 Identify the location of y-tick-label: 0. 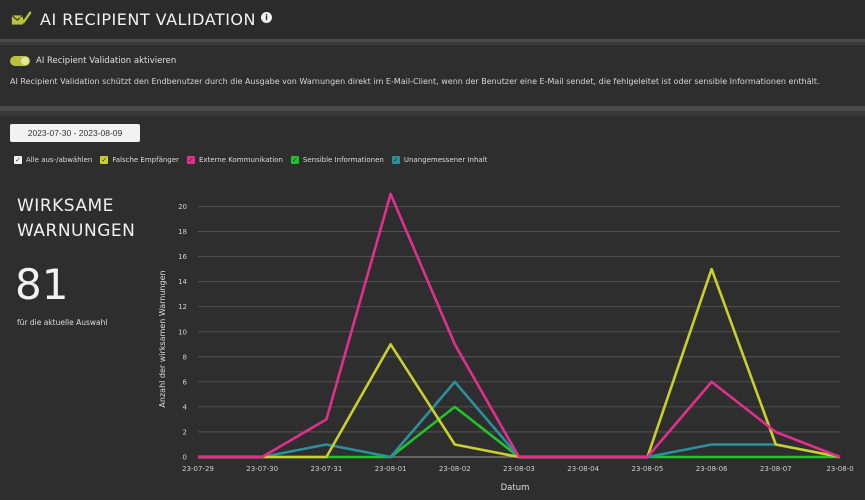
(185, 458).